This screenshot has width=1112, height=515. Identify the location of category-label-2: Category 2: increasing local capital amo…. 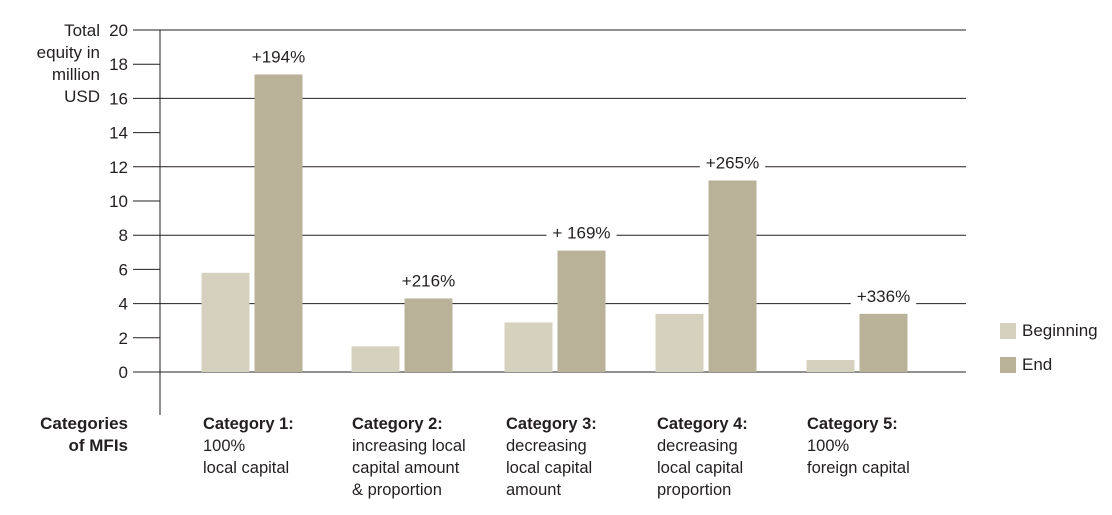
(409, 457).